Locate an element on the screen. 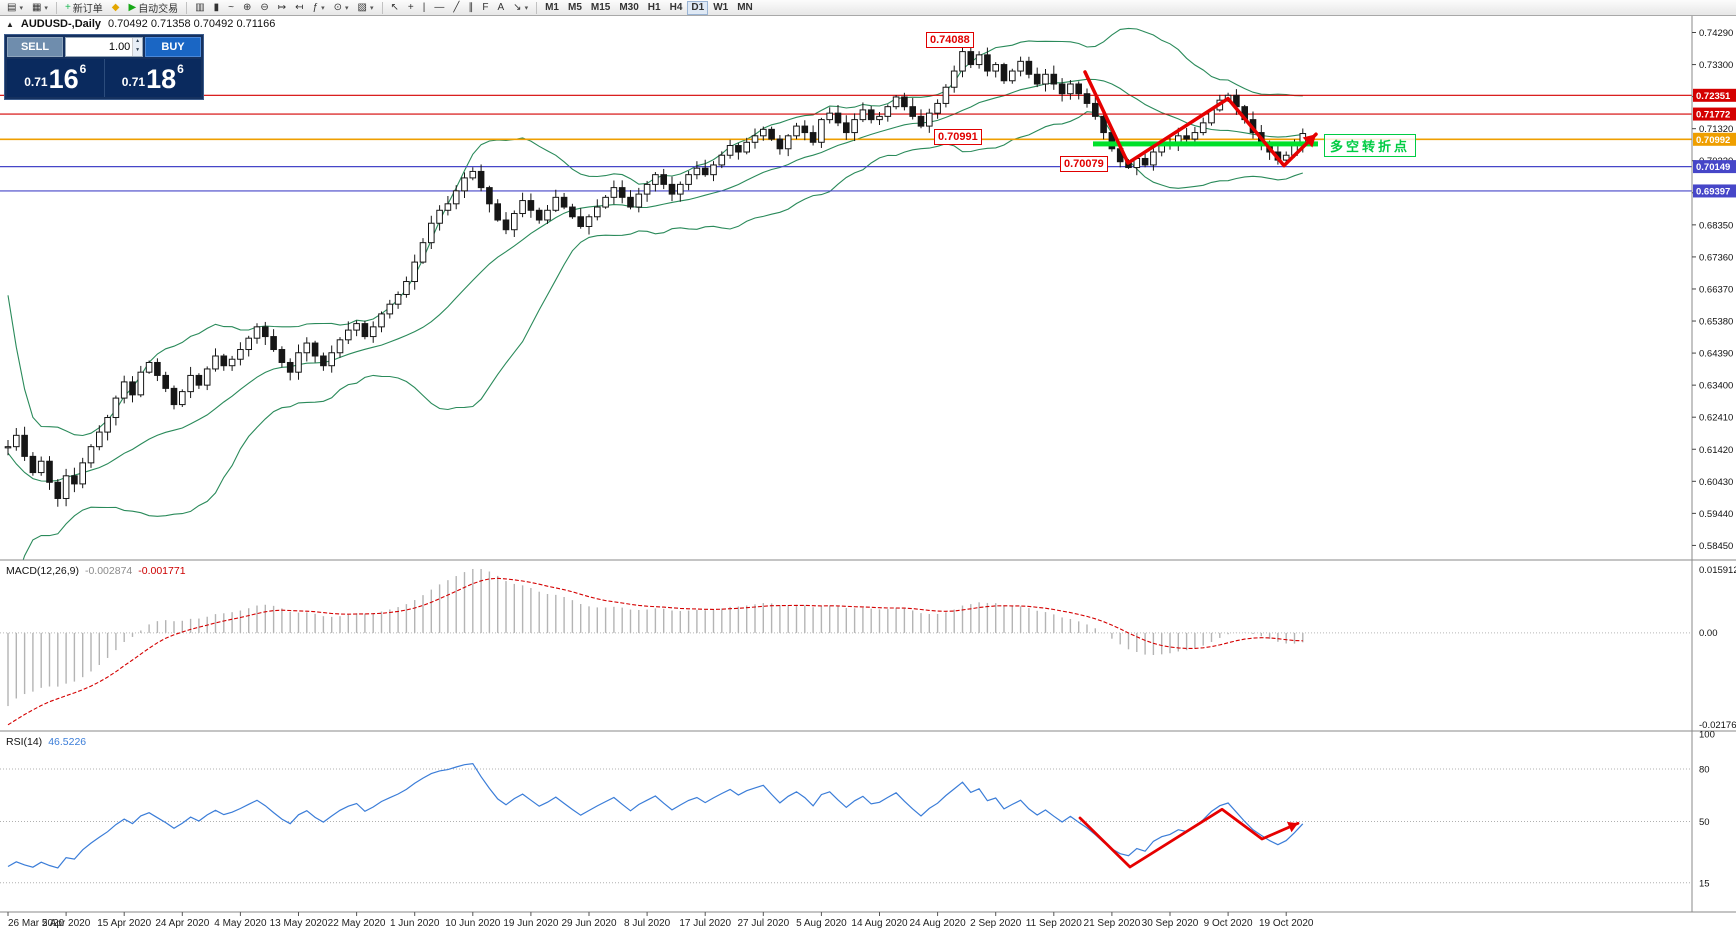 This screenshot has height=943, width=1736. templates-icon: ▧ is located at coordinates (362, 7).